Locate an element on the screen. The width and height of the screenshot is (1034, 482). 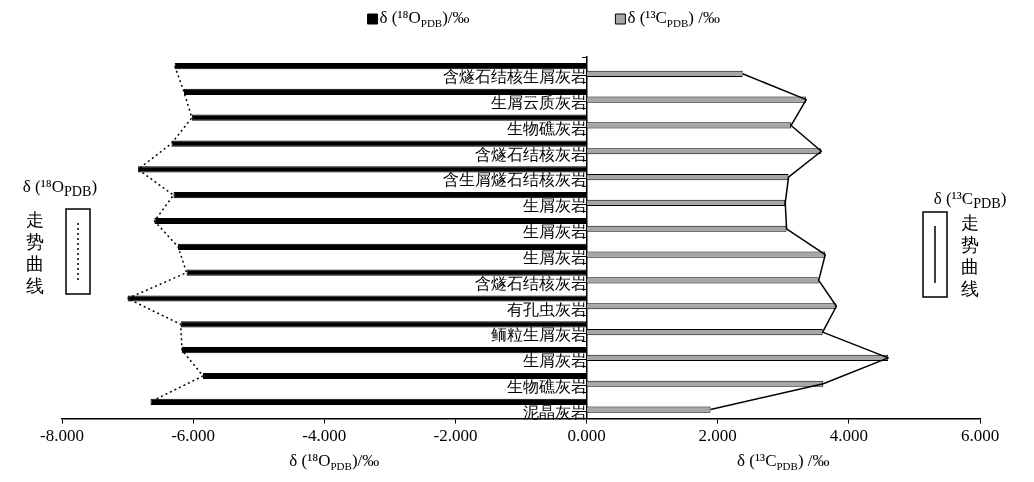
x-tick-label: 0.000 is located at coordinates (586, 436).